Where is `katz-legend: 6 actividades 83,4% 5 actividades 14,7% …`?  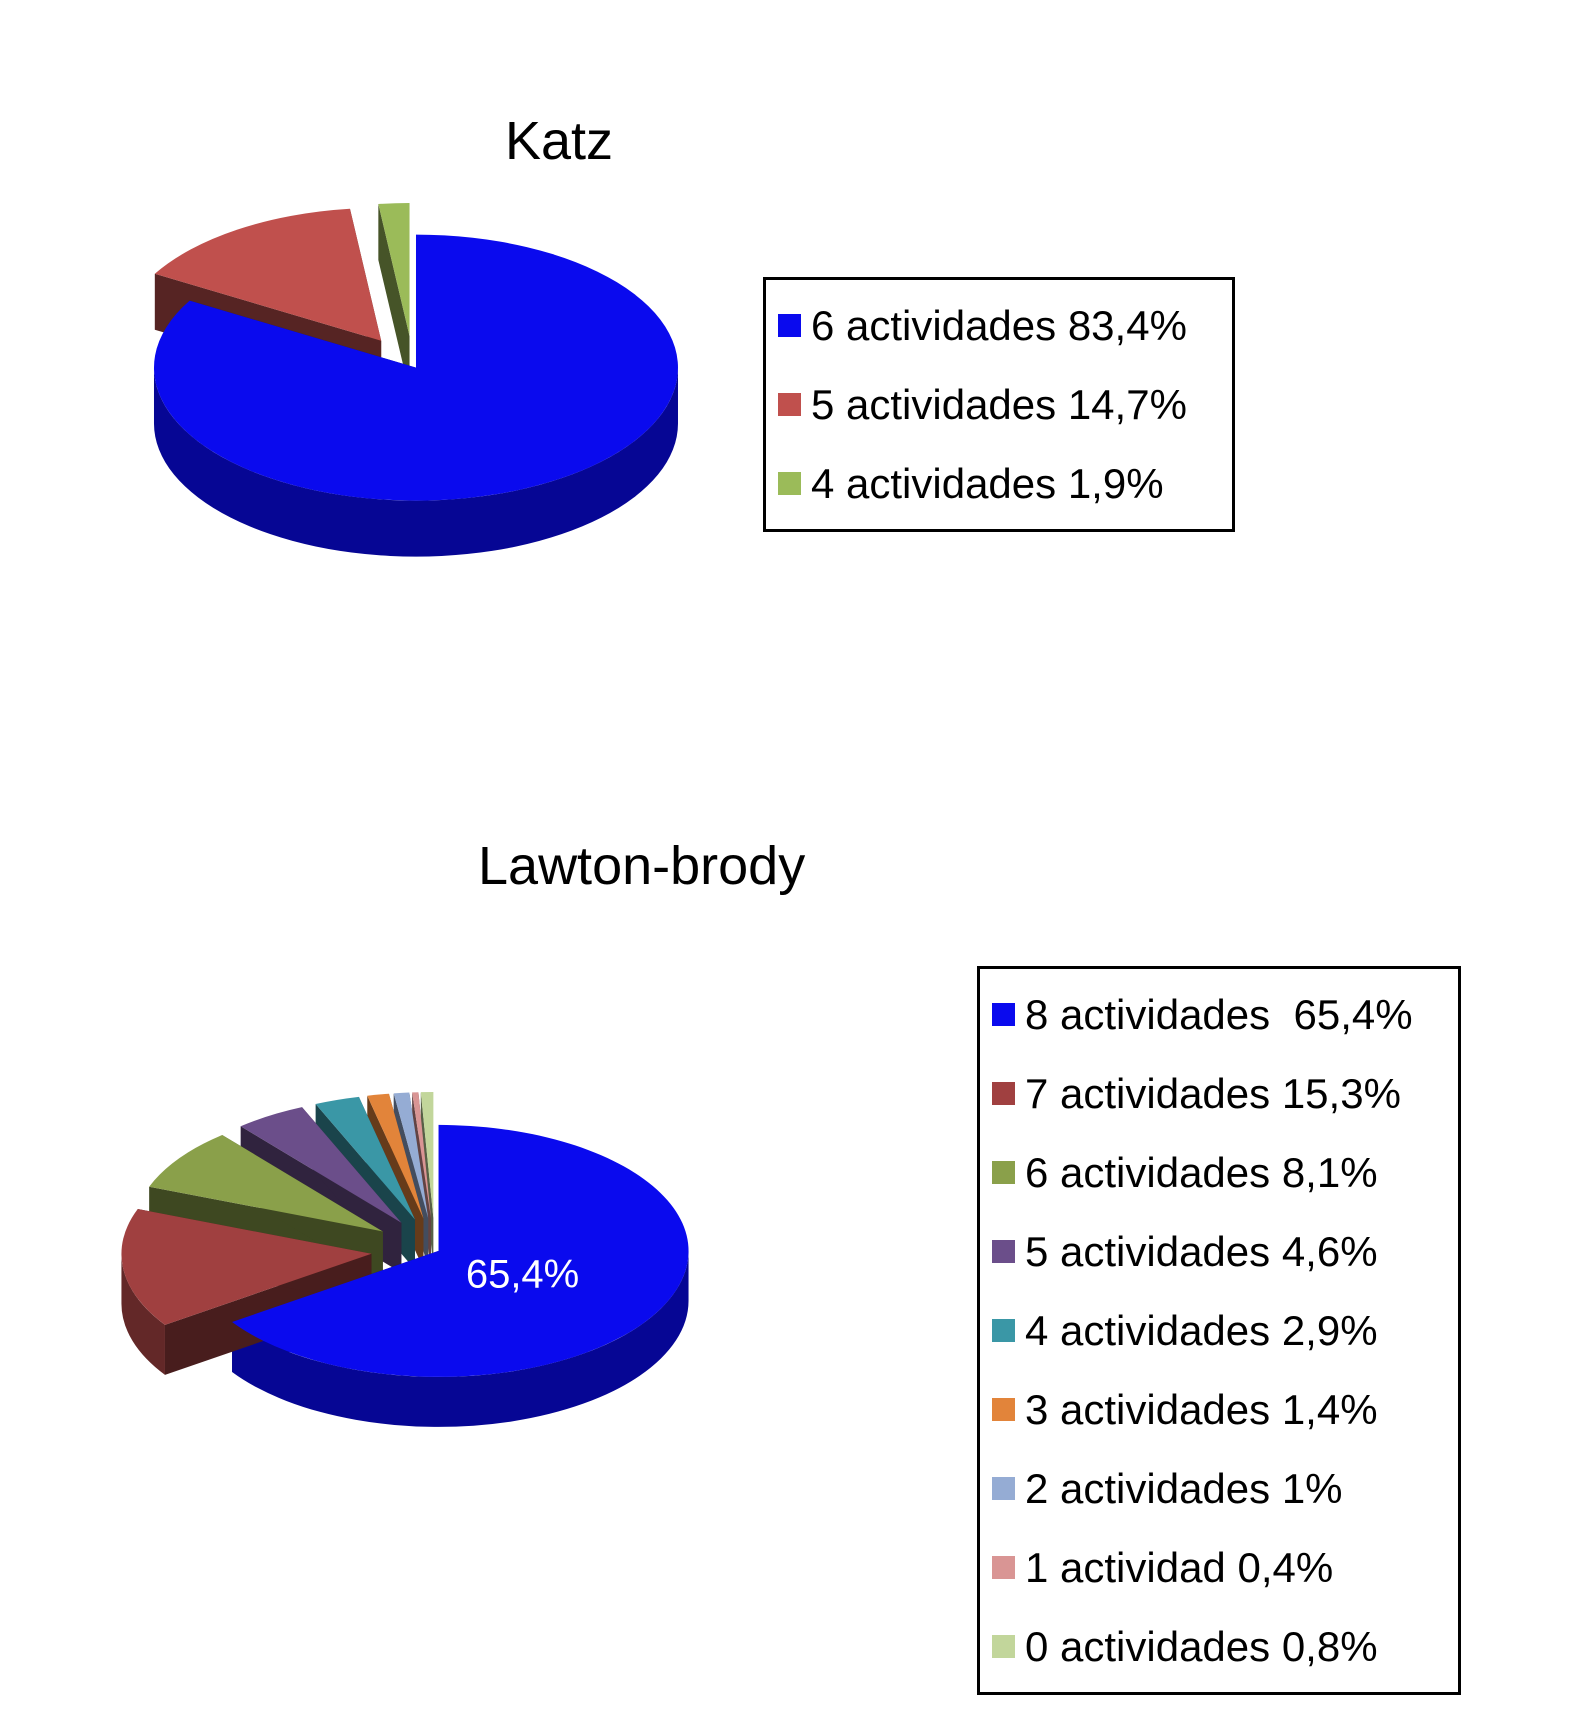
katz-legend: 6 actividades 83,4% 5 actividades 14,7% … is located at coordinates (999, 404).